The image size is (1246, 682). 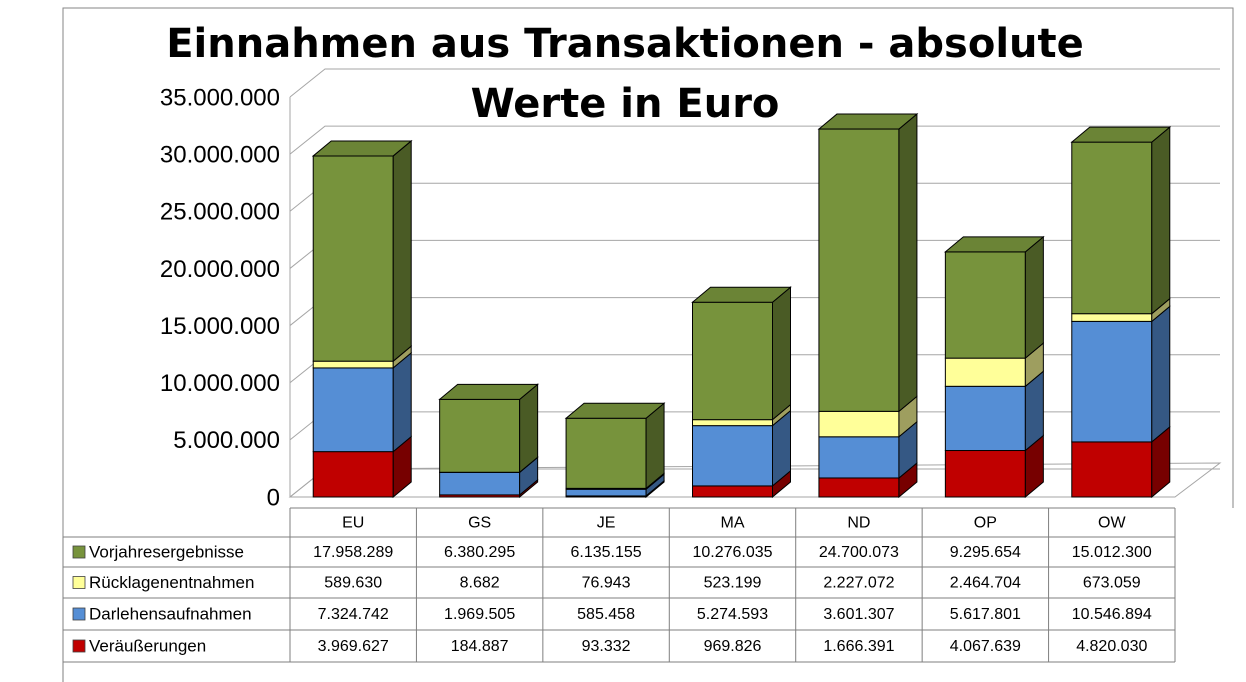 What do you see at coordinates (1112, 552) in the screenshot?
I see `table-value: 15.012.300` at bounding box center [1112, 552].